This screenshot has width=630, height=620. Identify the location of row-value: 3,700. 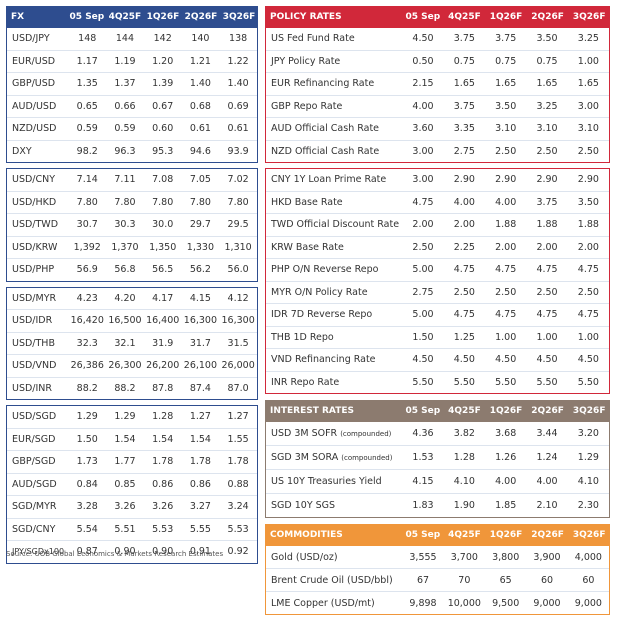
(464, 557).